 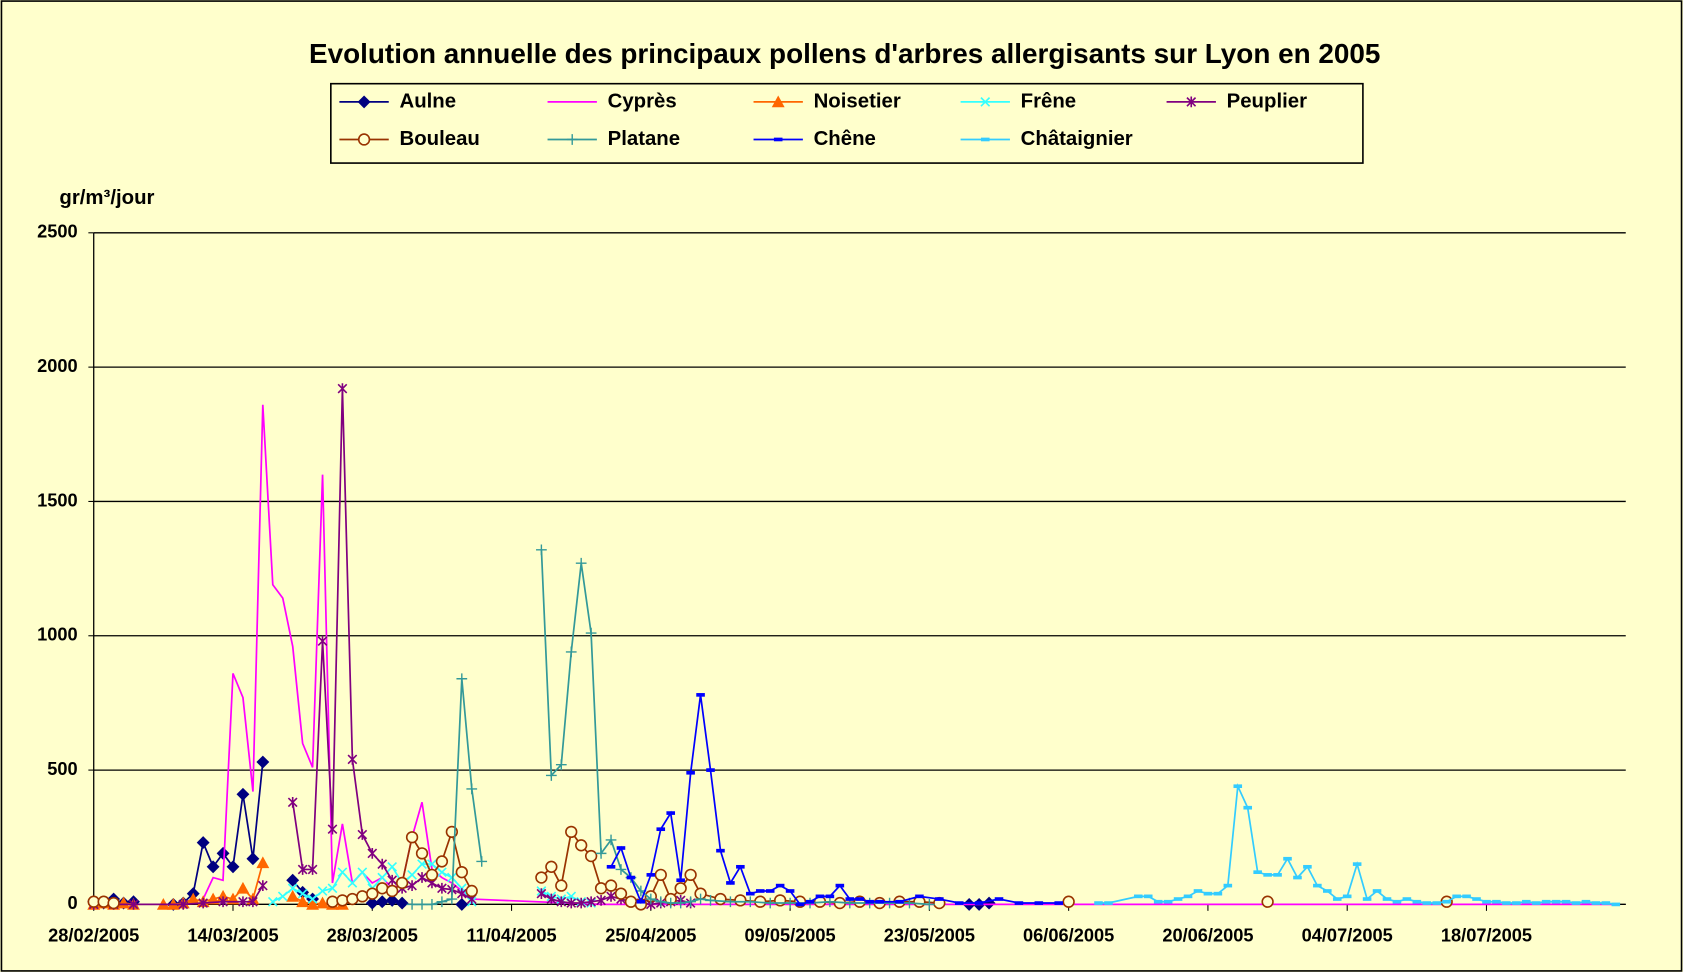 What do you see at coordinates (1077, 139) in the screenshot?
I see `legend-label: Châtaignier` at bounding box center [1077, 139].